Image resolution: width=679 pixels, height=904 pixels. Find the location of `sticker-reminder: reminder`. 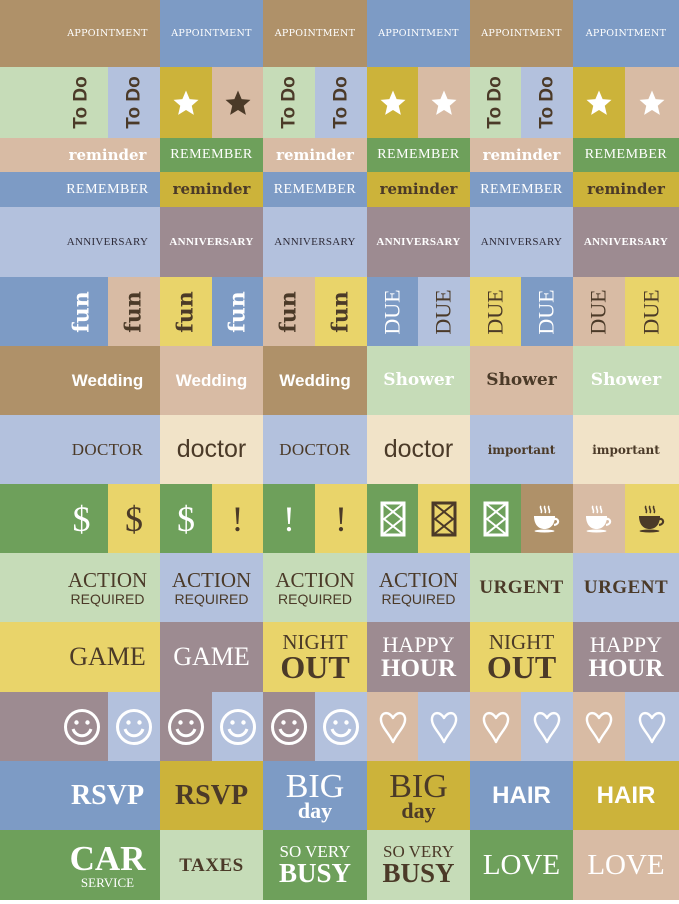

sticker-reminder: reminder is located at coordinates (315, 155).